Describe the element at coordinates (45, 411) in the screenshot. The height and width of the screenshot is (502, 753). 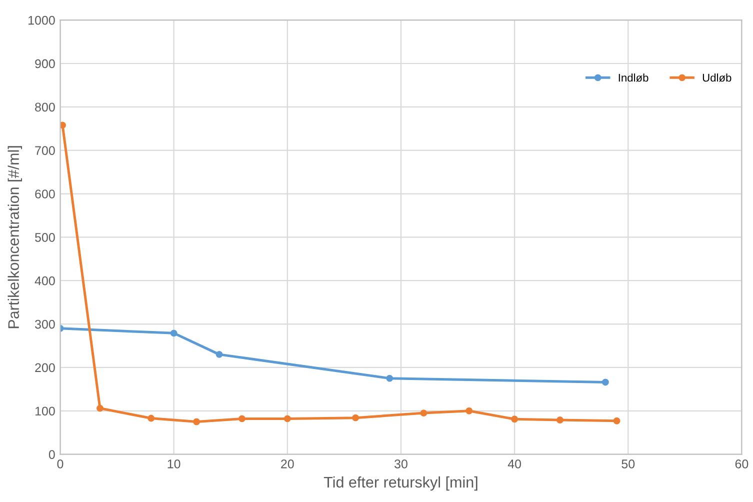
I see `y-tick-label: 100` at that location.